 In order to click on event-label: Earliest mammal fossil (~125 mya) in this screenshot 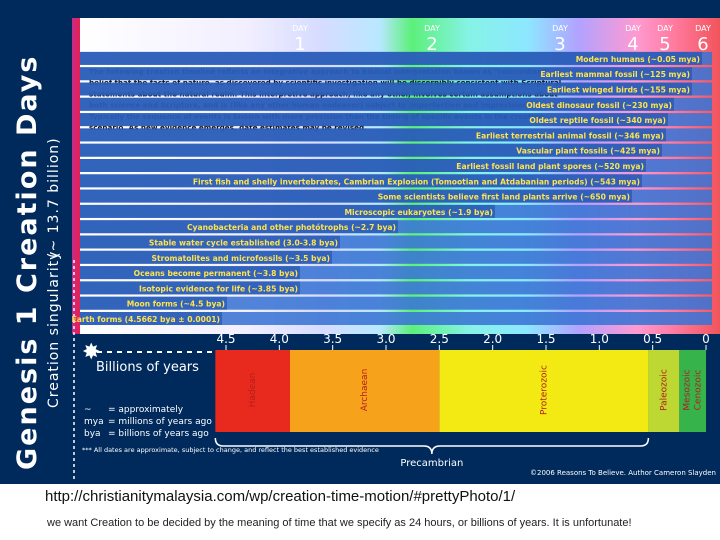, I will do `click(615, 74)`.